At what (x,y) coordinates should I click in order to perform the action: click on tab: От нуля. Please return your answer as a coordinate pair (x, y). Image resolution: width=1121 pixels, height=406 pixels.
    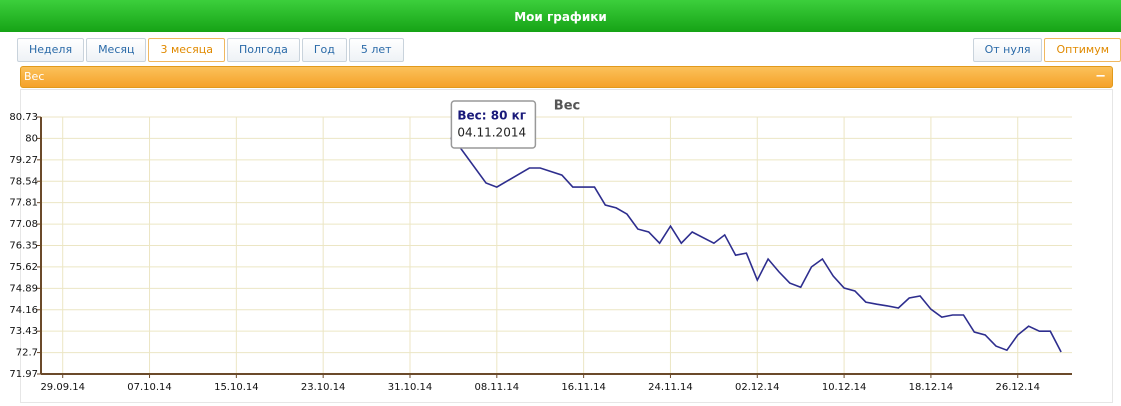
    Looking at the image, I should click on (1007, 50).